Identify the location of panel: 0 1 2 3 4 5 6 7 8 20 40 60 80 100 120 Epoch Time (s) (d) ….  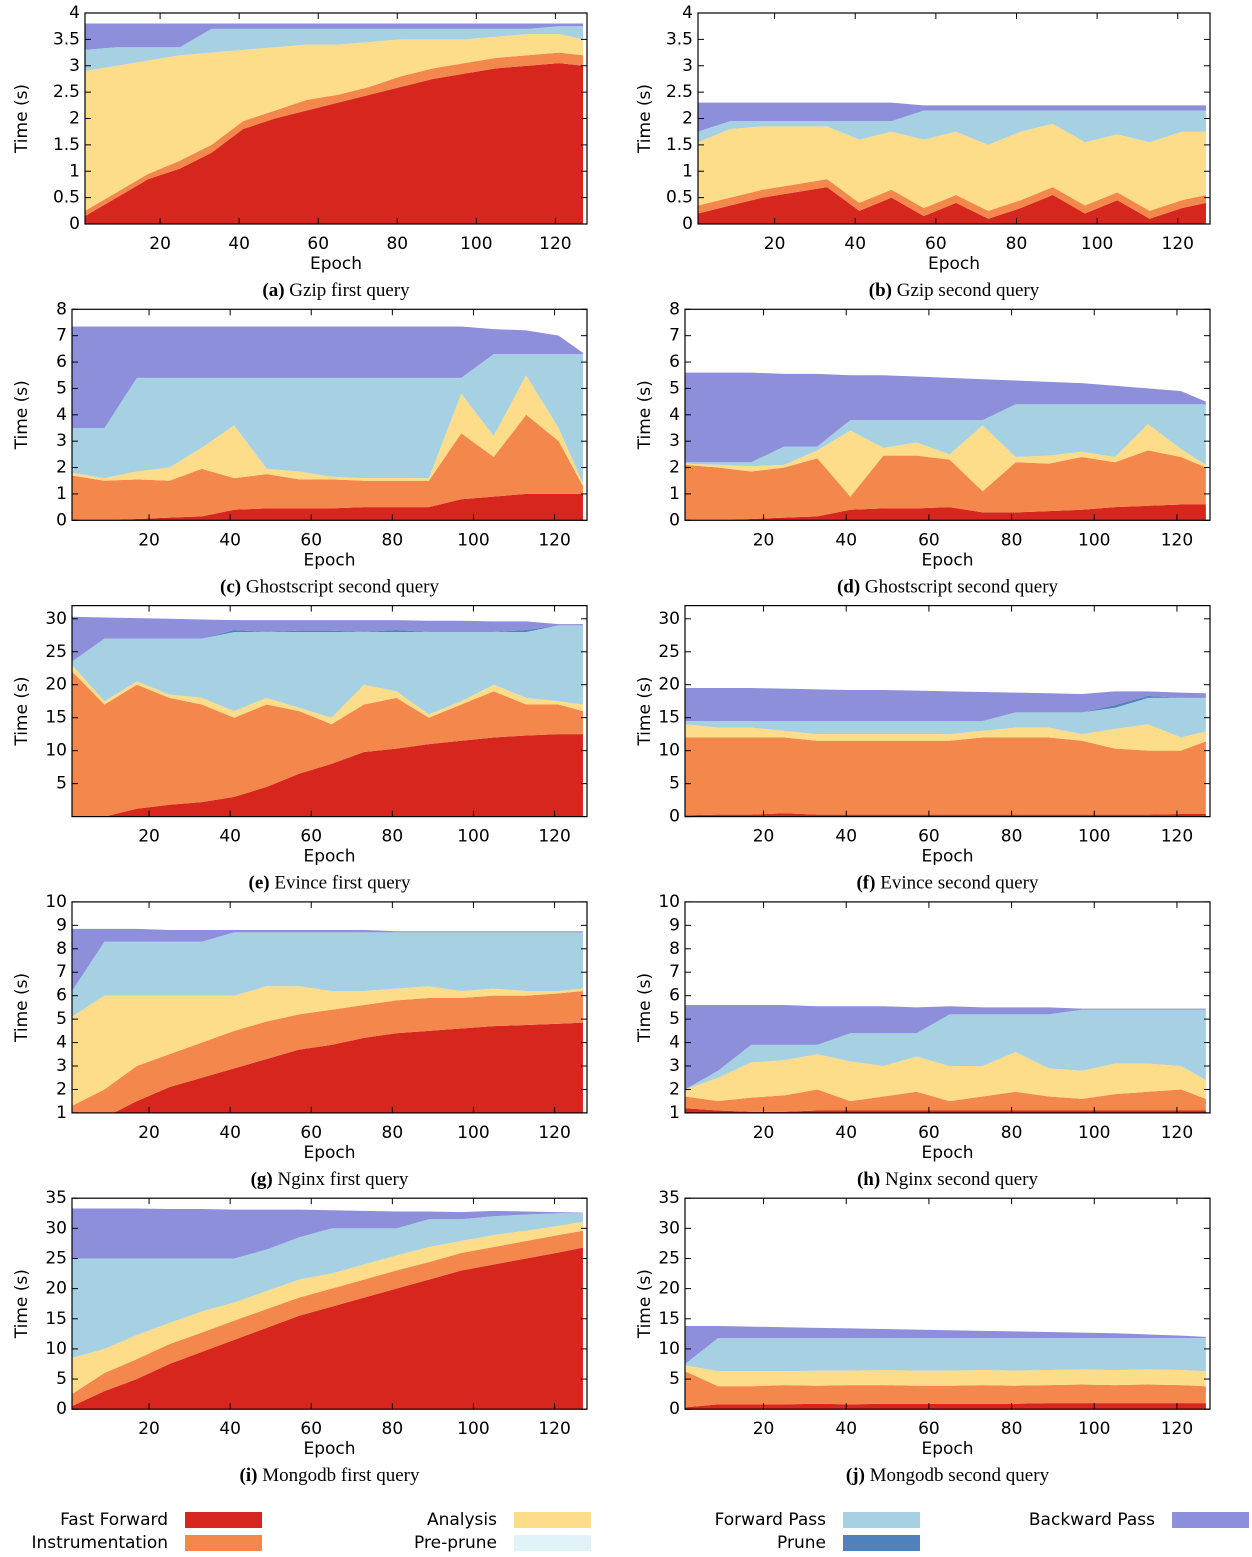
(923, 448).